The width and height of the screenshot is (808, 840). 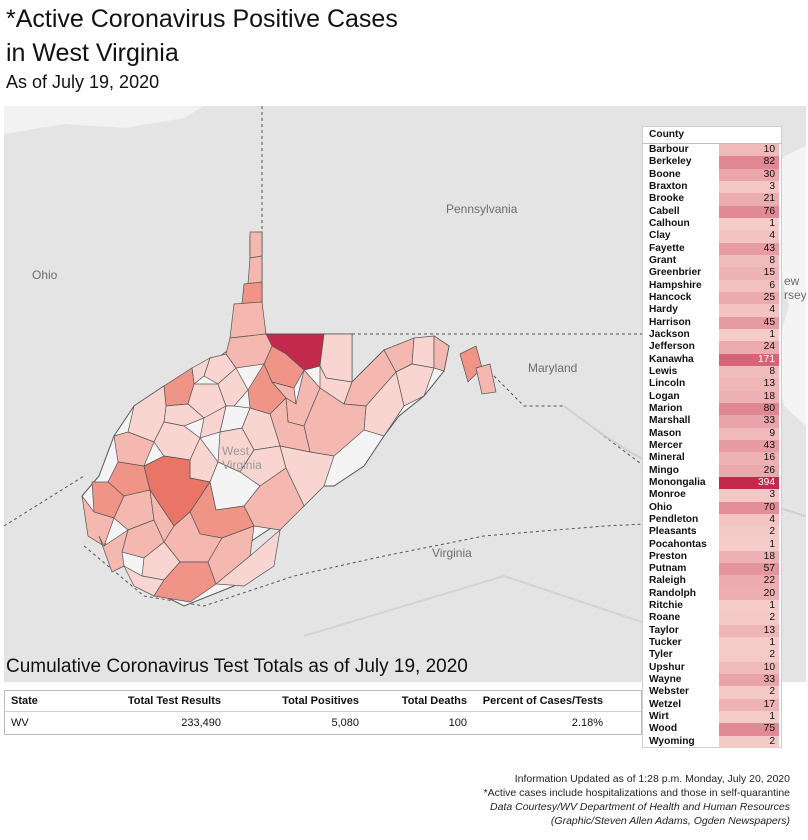 I want to click on county-row: Tucker 1, so click(x=712, y=643).